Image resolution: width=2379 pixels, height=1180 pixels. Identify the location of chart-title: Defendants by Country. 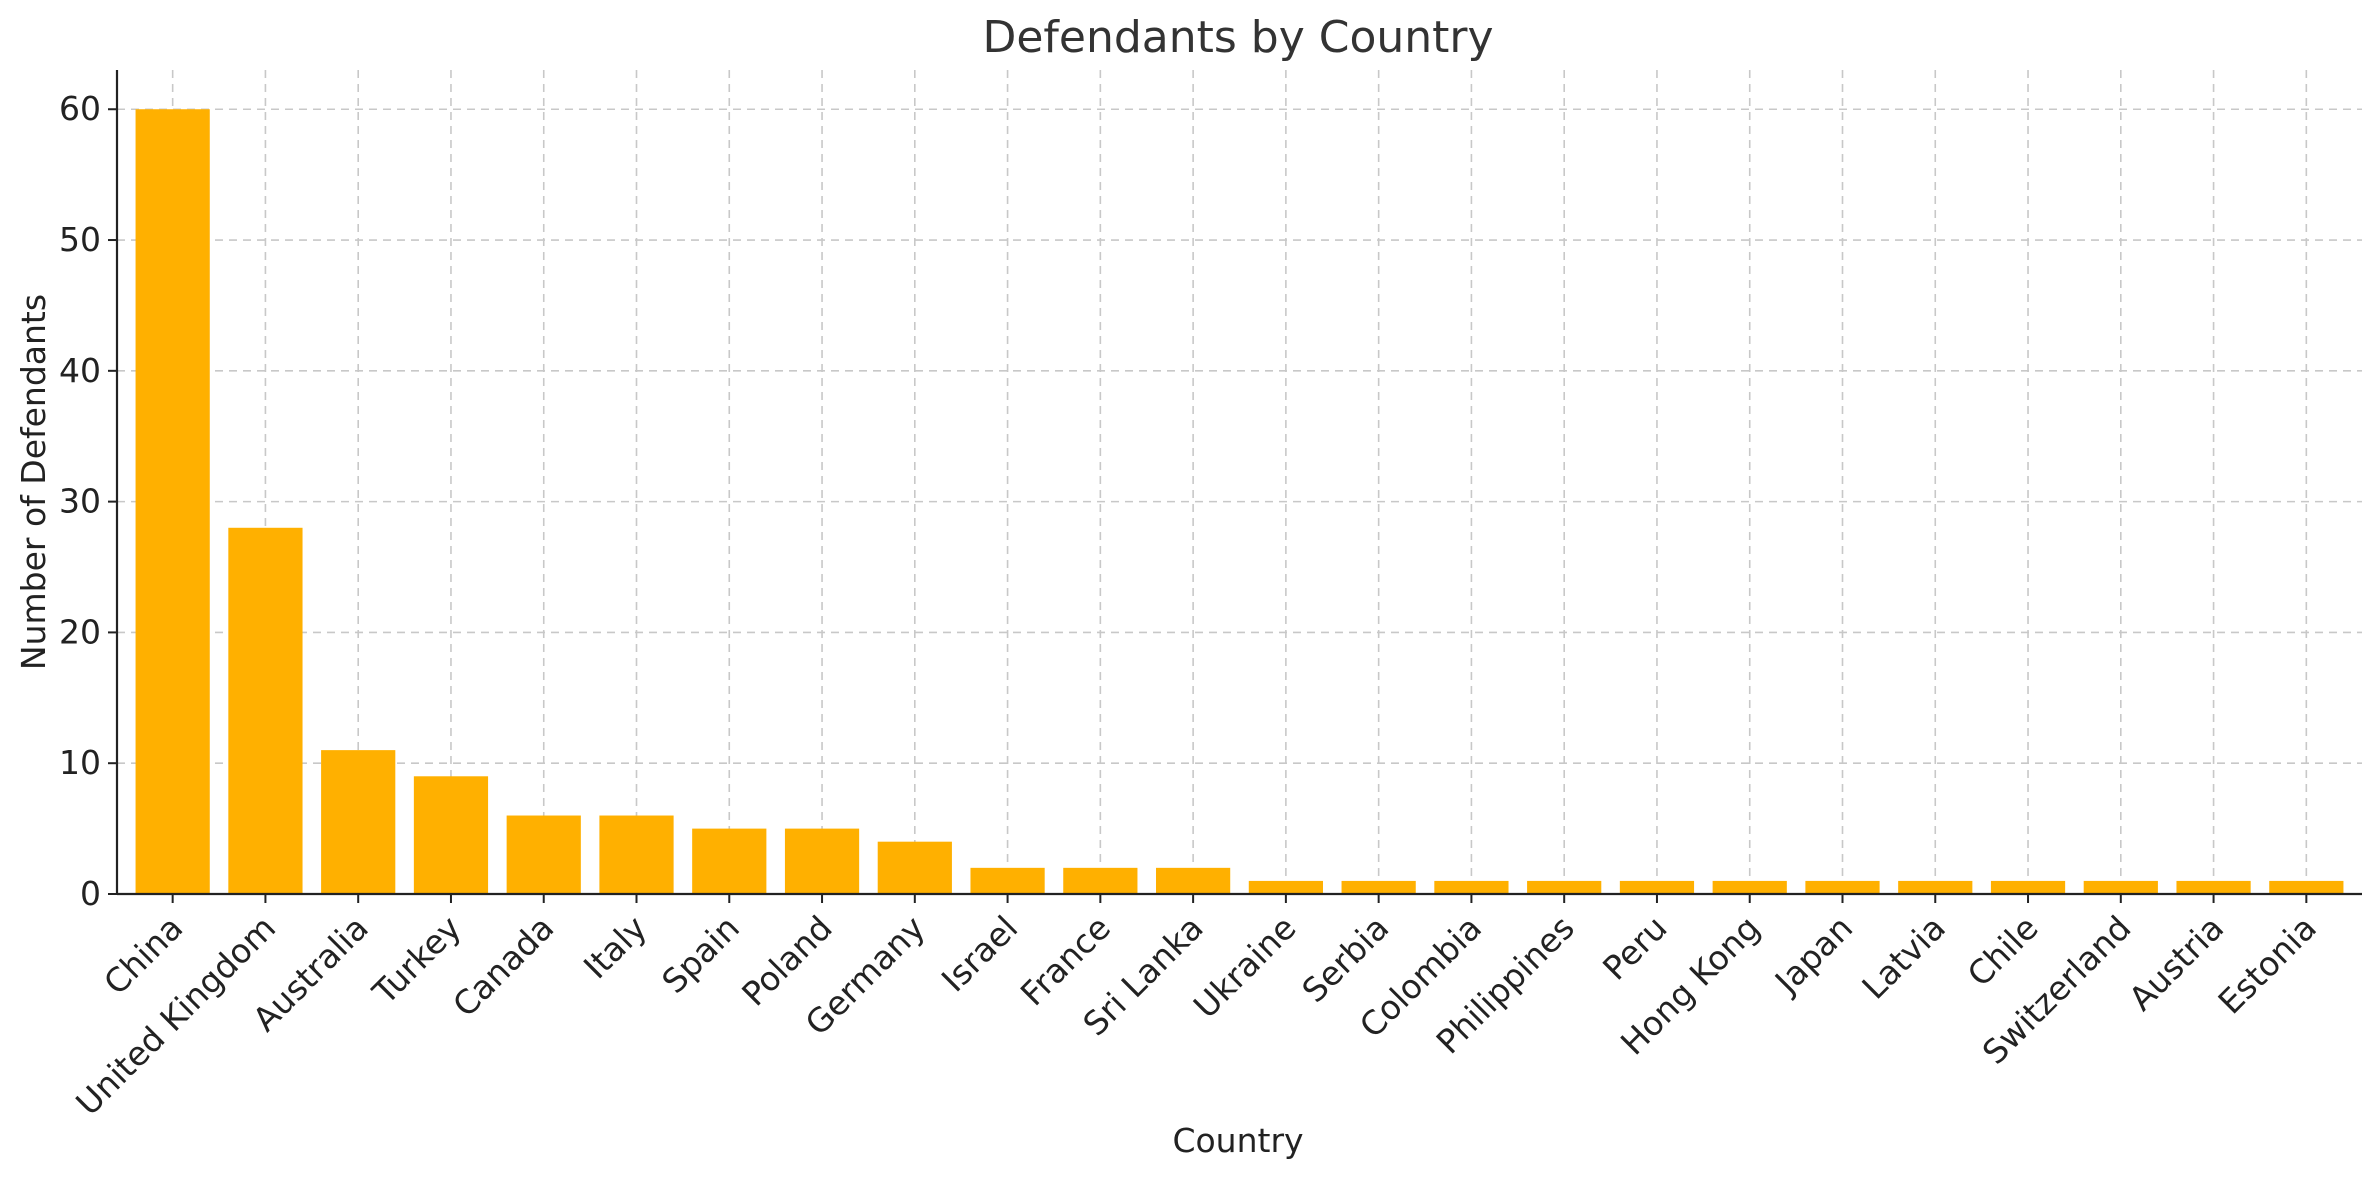
(1237, 37).